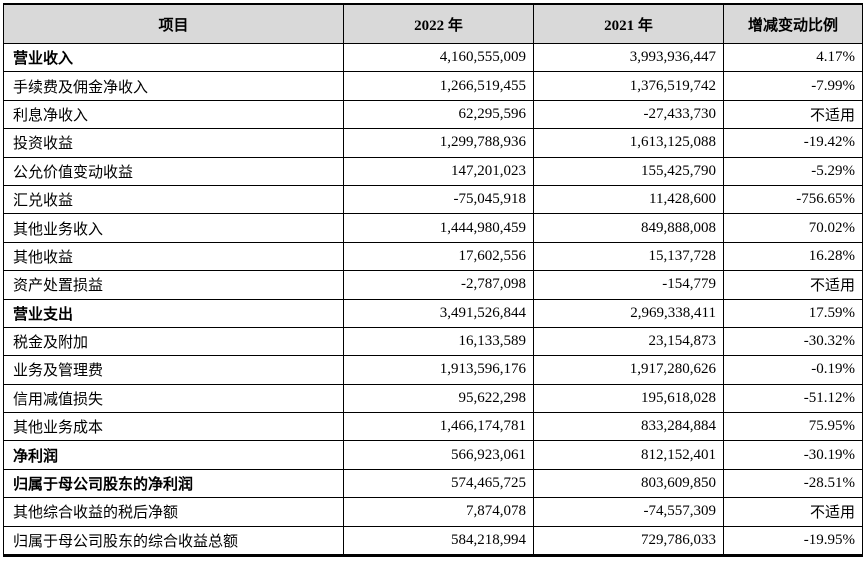 This screenshot has width=866, height=564. Describe the element at coordinates (628, 370) in the screenshot. I see `value-2021: 1,917,280,626` at that location.